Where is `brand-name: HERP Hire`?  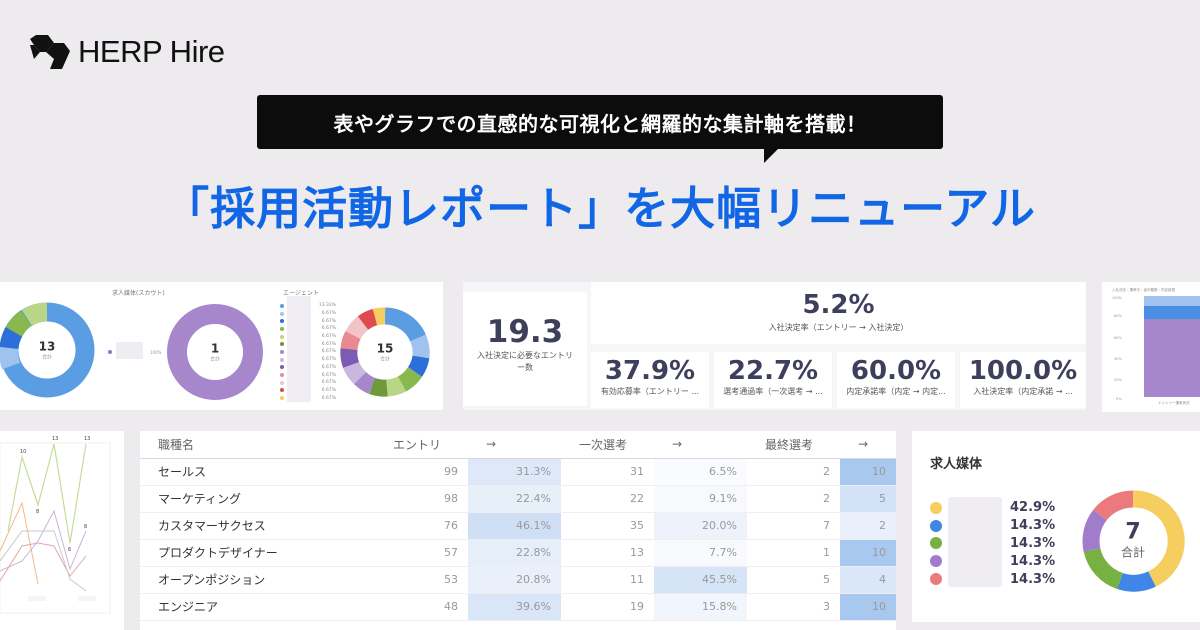
brand-name: HERP Hire is located at coordinates (151, 51).